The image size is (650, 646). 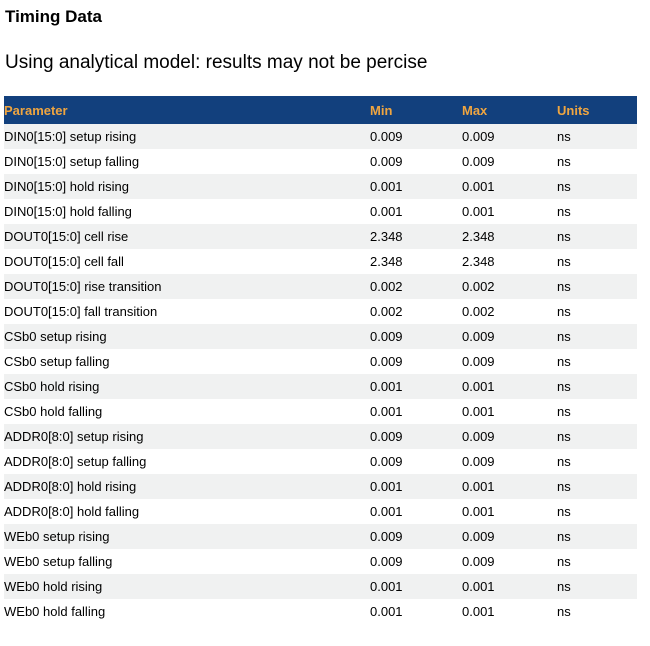 I want to click on table-row: CSb0 setup rising 0.009 0.009 ns, so click(x=320, y=336).